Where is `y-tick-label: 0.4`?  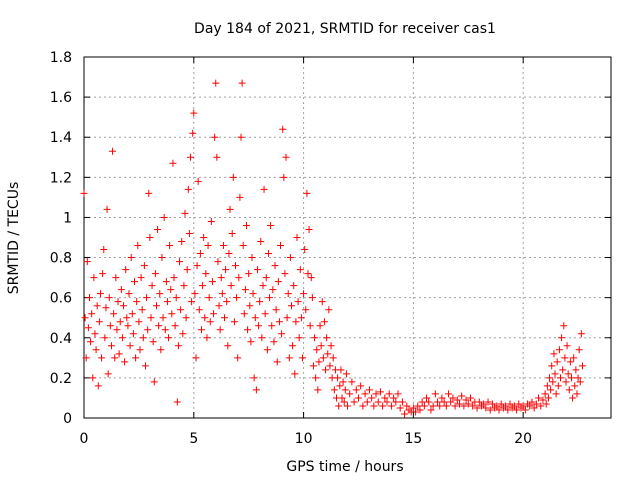 y-tick-label: 0.4 is located at coordinates (61, 339).